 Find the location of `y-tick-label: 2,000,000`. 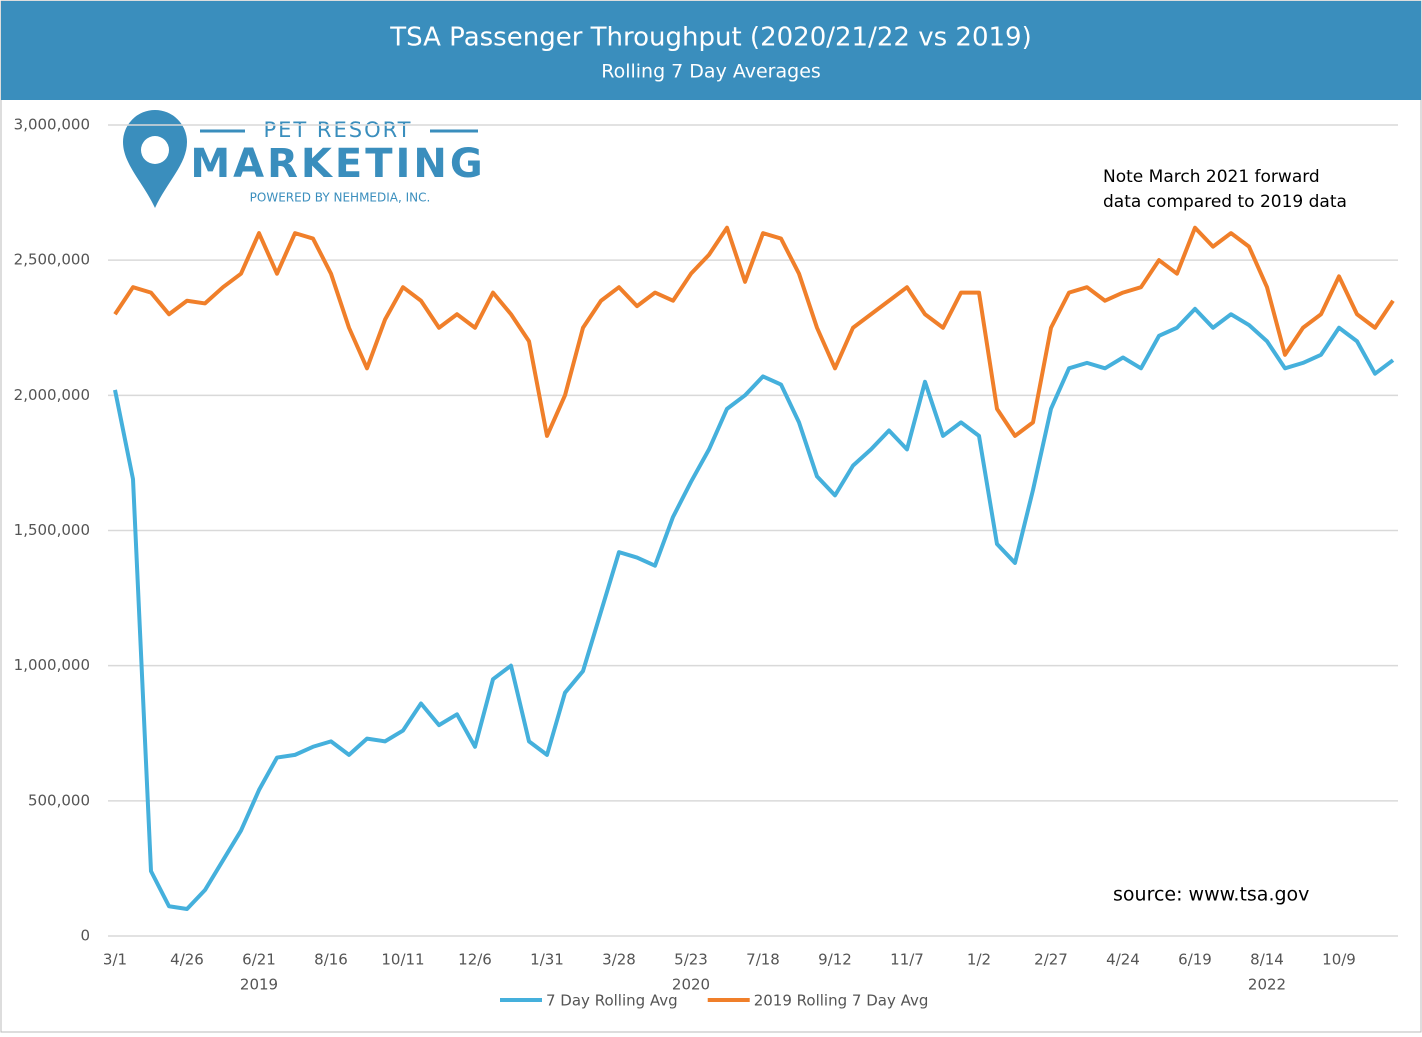

y-tick-label: 2,000,000 is located at coordinates (52, 395).